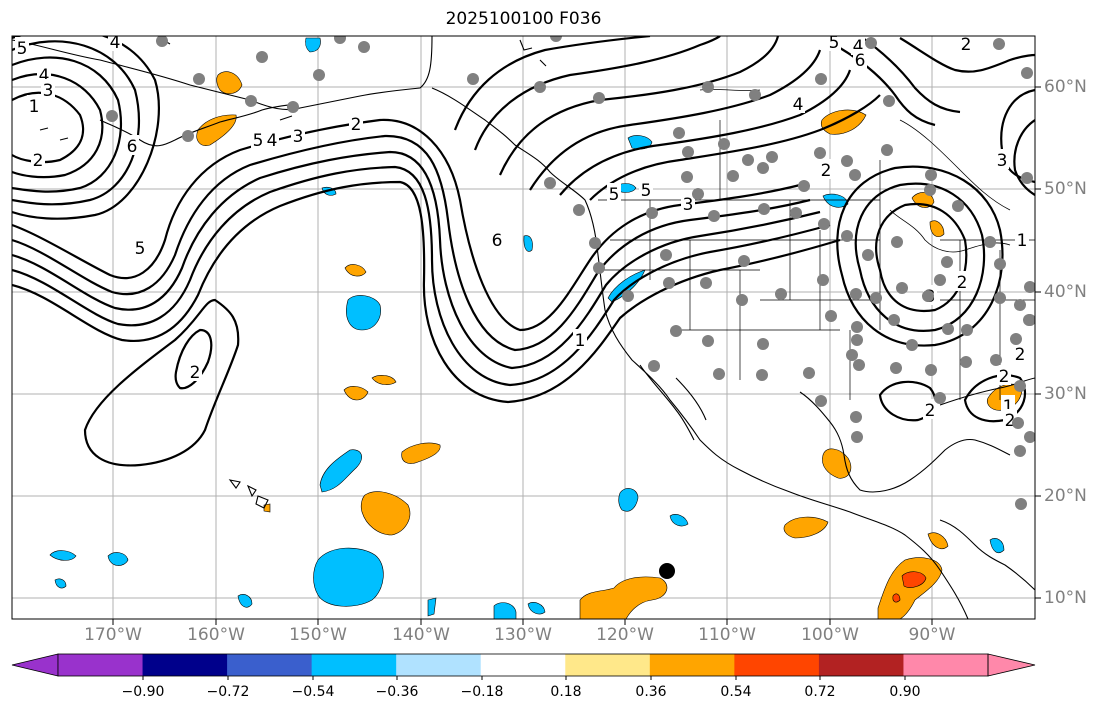 The height and width of the screenshot is (712, 1105). What do you see at coordinates (667, 571) in the screenshot?
I see `storm-center-marker` at bounding box center [667, 571].